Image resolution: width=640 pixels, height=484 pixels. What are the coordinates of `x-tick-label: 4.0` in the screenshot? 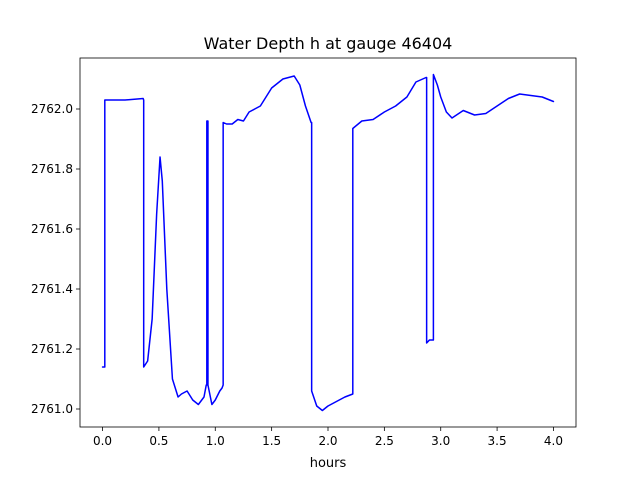 It's located at (553, 441).